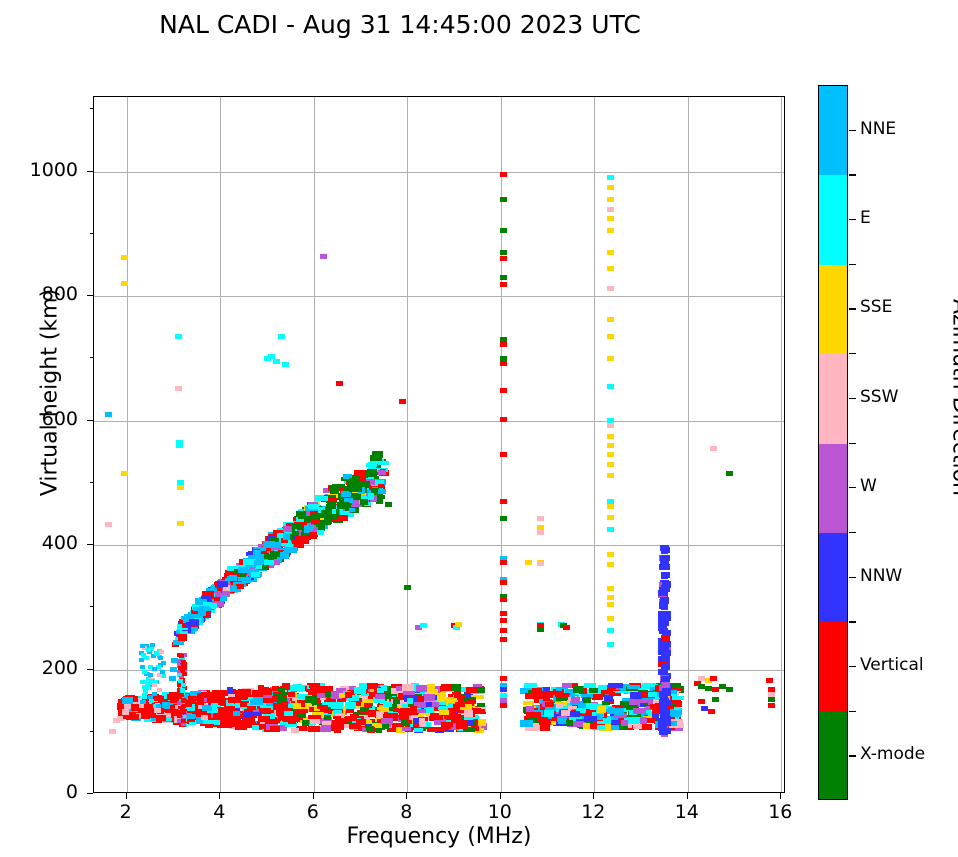 The image size is (958, 857). I want to click on x-tick-label: 14, so click(686, 812).